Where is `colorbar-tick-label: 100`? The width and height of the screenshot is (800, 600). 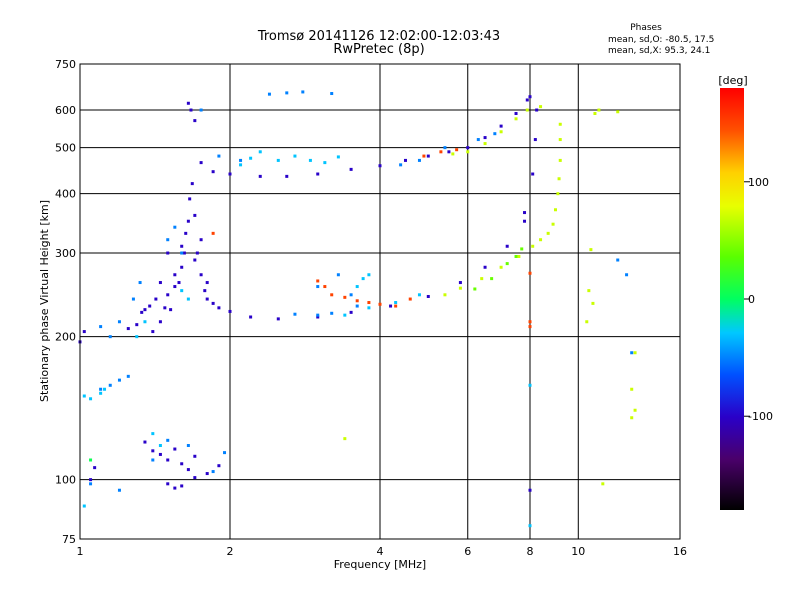
colorbar-tick-label: 100 is located at coordinates (758, 182).